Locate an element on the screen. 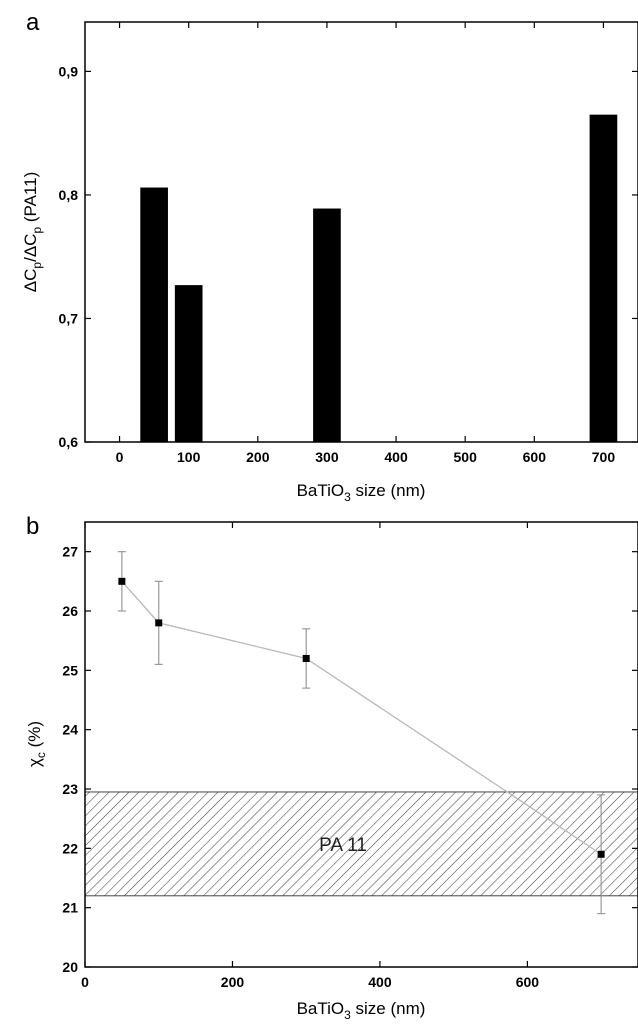 This screenshot has height=1026, width=638. data-point-100nm is located at coordinates (159, 623).